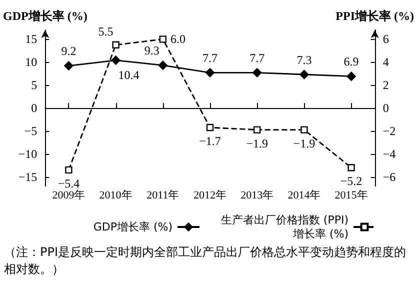  Describe the element at coordinates (304, 59) in the screenshot. I see `data-label: 7.3` at that location.